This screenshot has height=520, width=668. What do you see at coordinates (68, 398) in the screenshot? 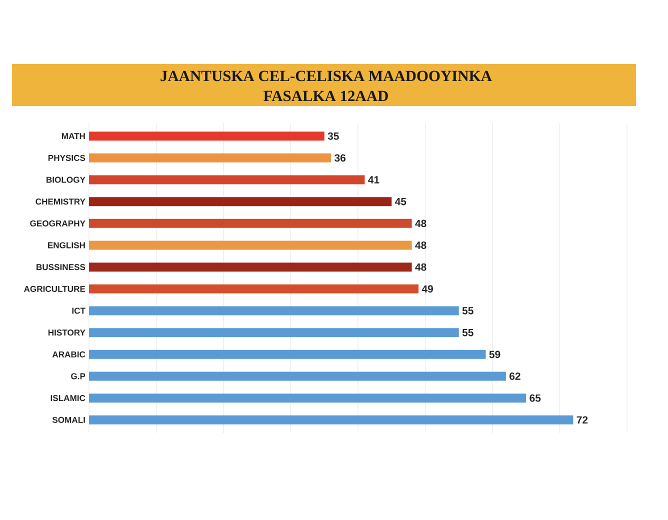
I see `y-tick-label: ISLAMIC` at bounding box center [68, 398].